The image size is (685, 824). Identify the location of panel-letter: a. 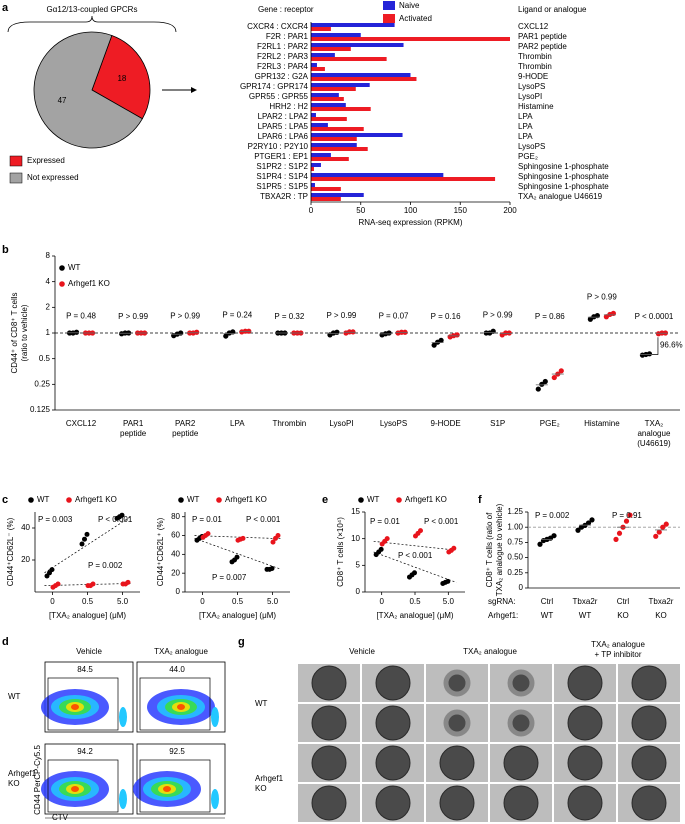
(5, 8).